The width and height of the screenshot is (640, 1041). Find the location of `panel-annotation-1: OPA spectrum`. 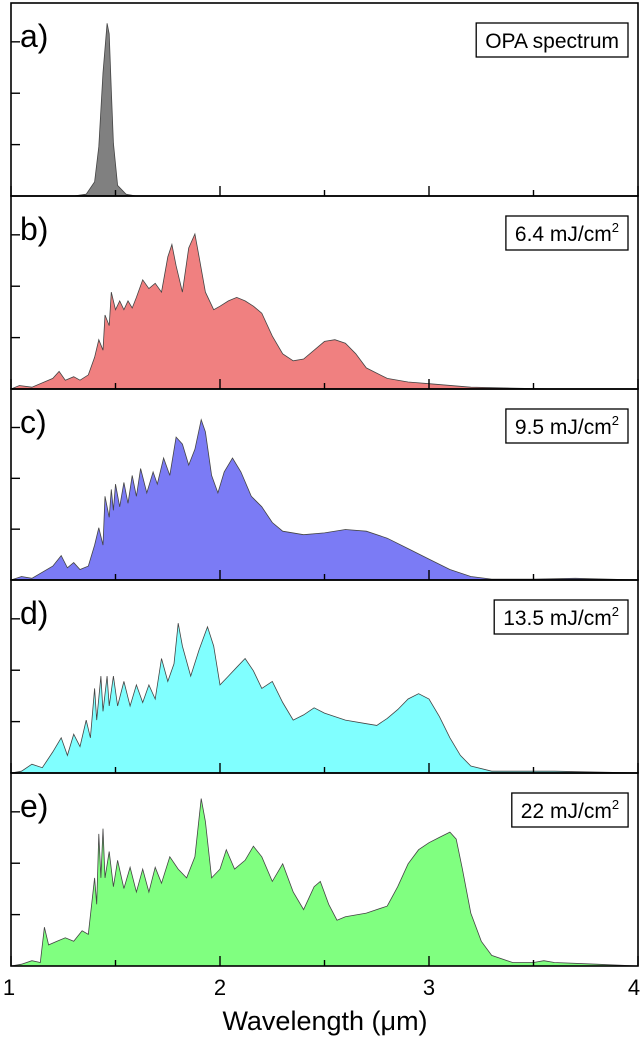

panel-annotation-1: OPA spectrum is located at coordinates (552, 41).